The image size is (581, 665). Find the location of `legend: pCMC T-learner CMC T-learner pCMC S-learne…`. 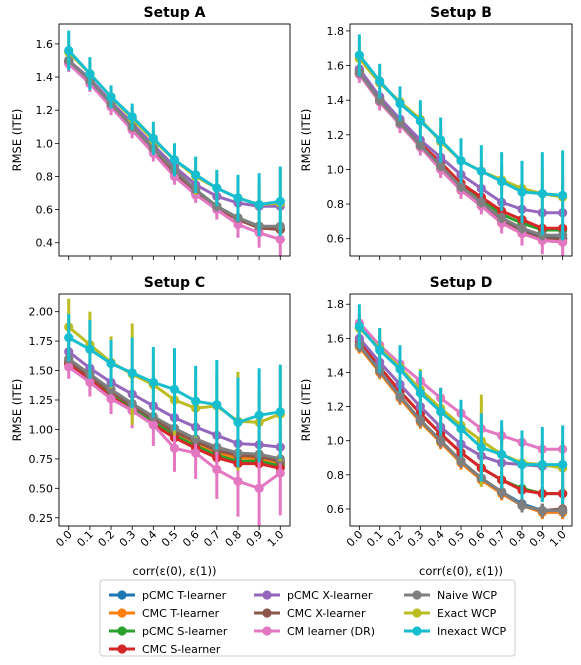

legend: pCMC T-learner CMC T-learner pCMC S-learne… is located at coordinates (307, 618).